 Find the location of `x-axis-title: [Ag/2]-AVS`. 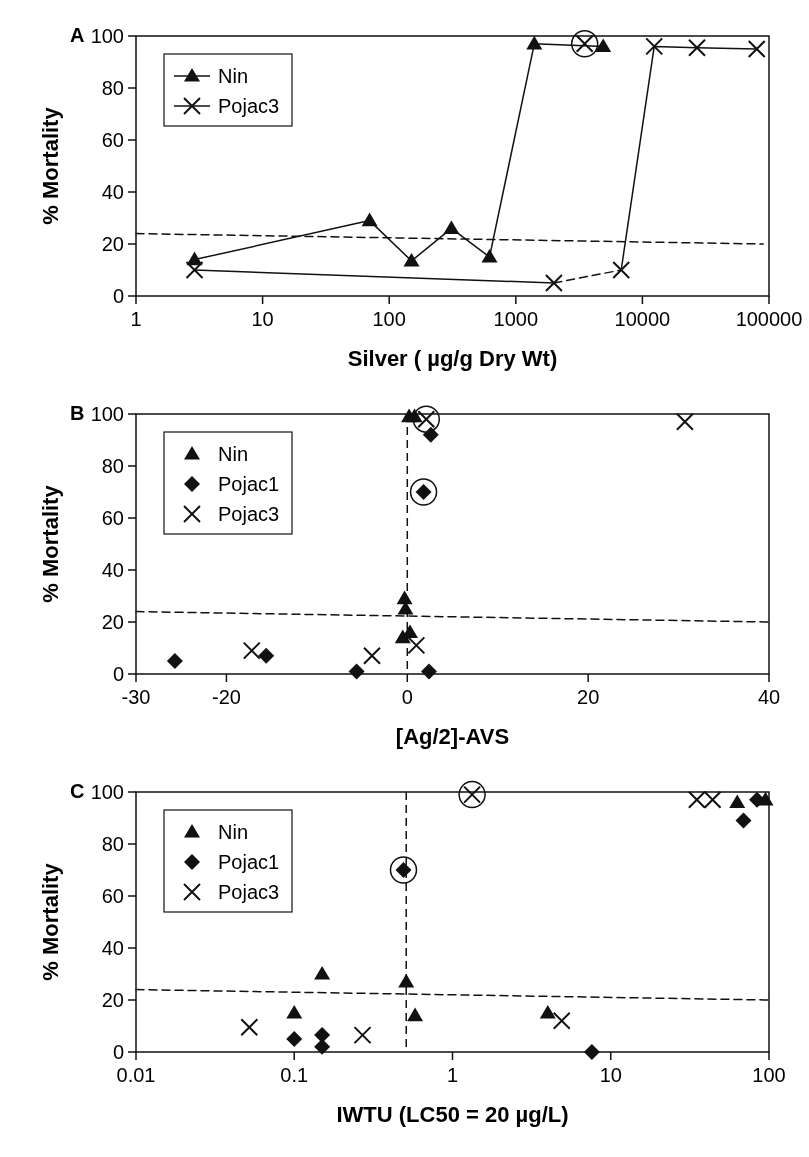

x-axis-title: [Ag/2]-AVS is located at coordinates (452, 736).